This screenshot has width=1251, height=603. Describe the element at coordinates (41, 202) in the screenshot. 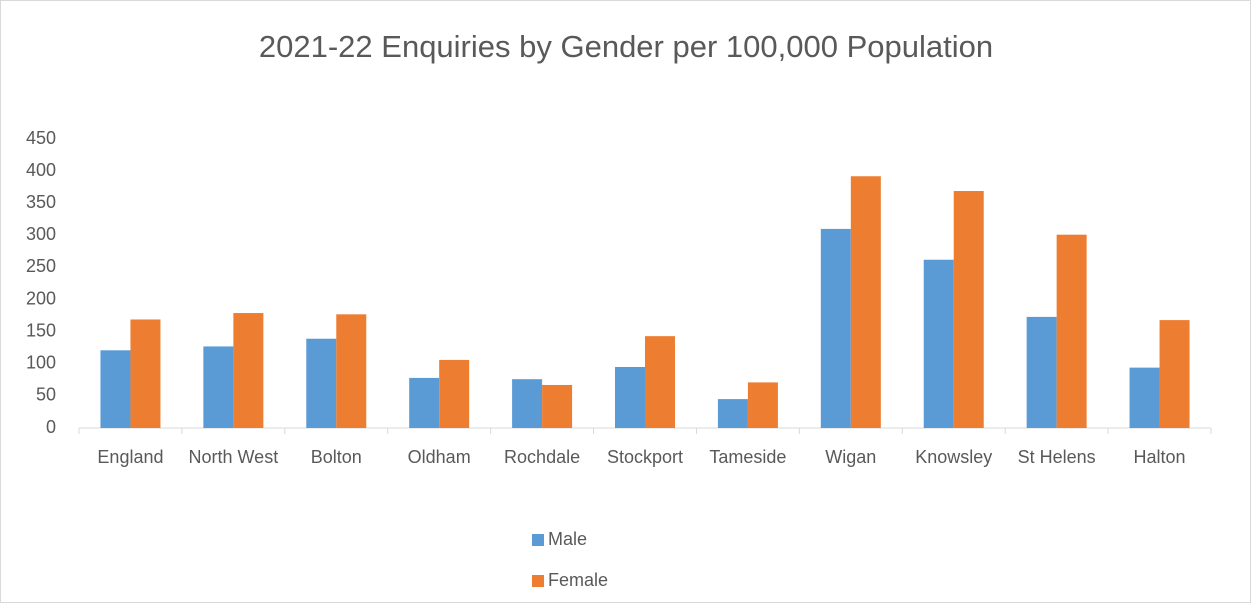

I see `y-tick-label: 350` at that location.